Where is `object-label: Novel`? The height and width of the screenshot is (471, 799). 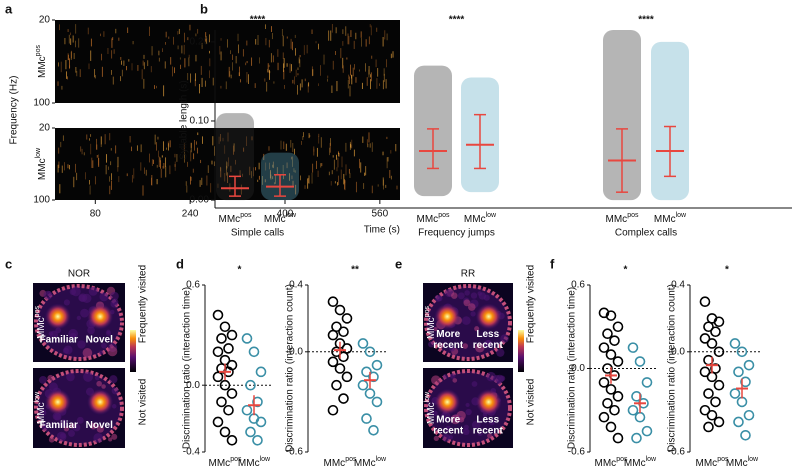
object-label: Novel is located at coordinates (99, 340).